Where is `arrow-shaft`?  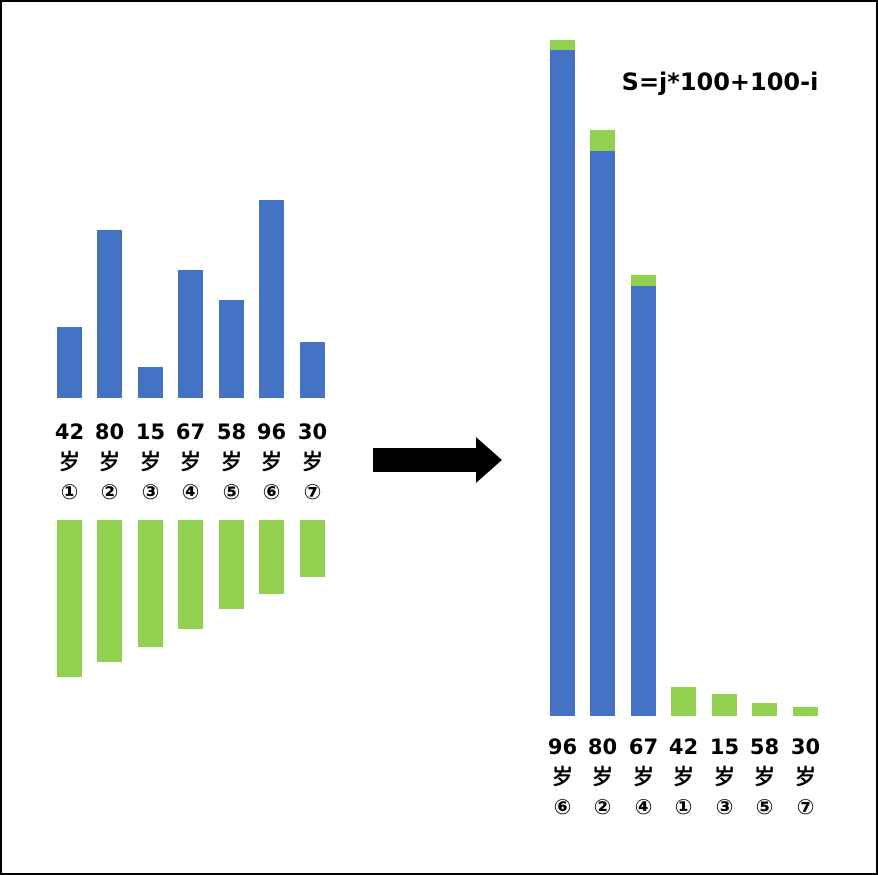 arrow-shaft is located at coordinates (425, 460).